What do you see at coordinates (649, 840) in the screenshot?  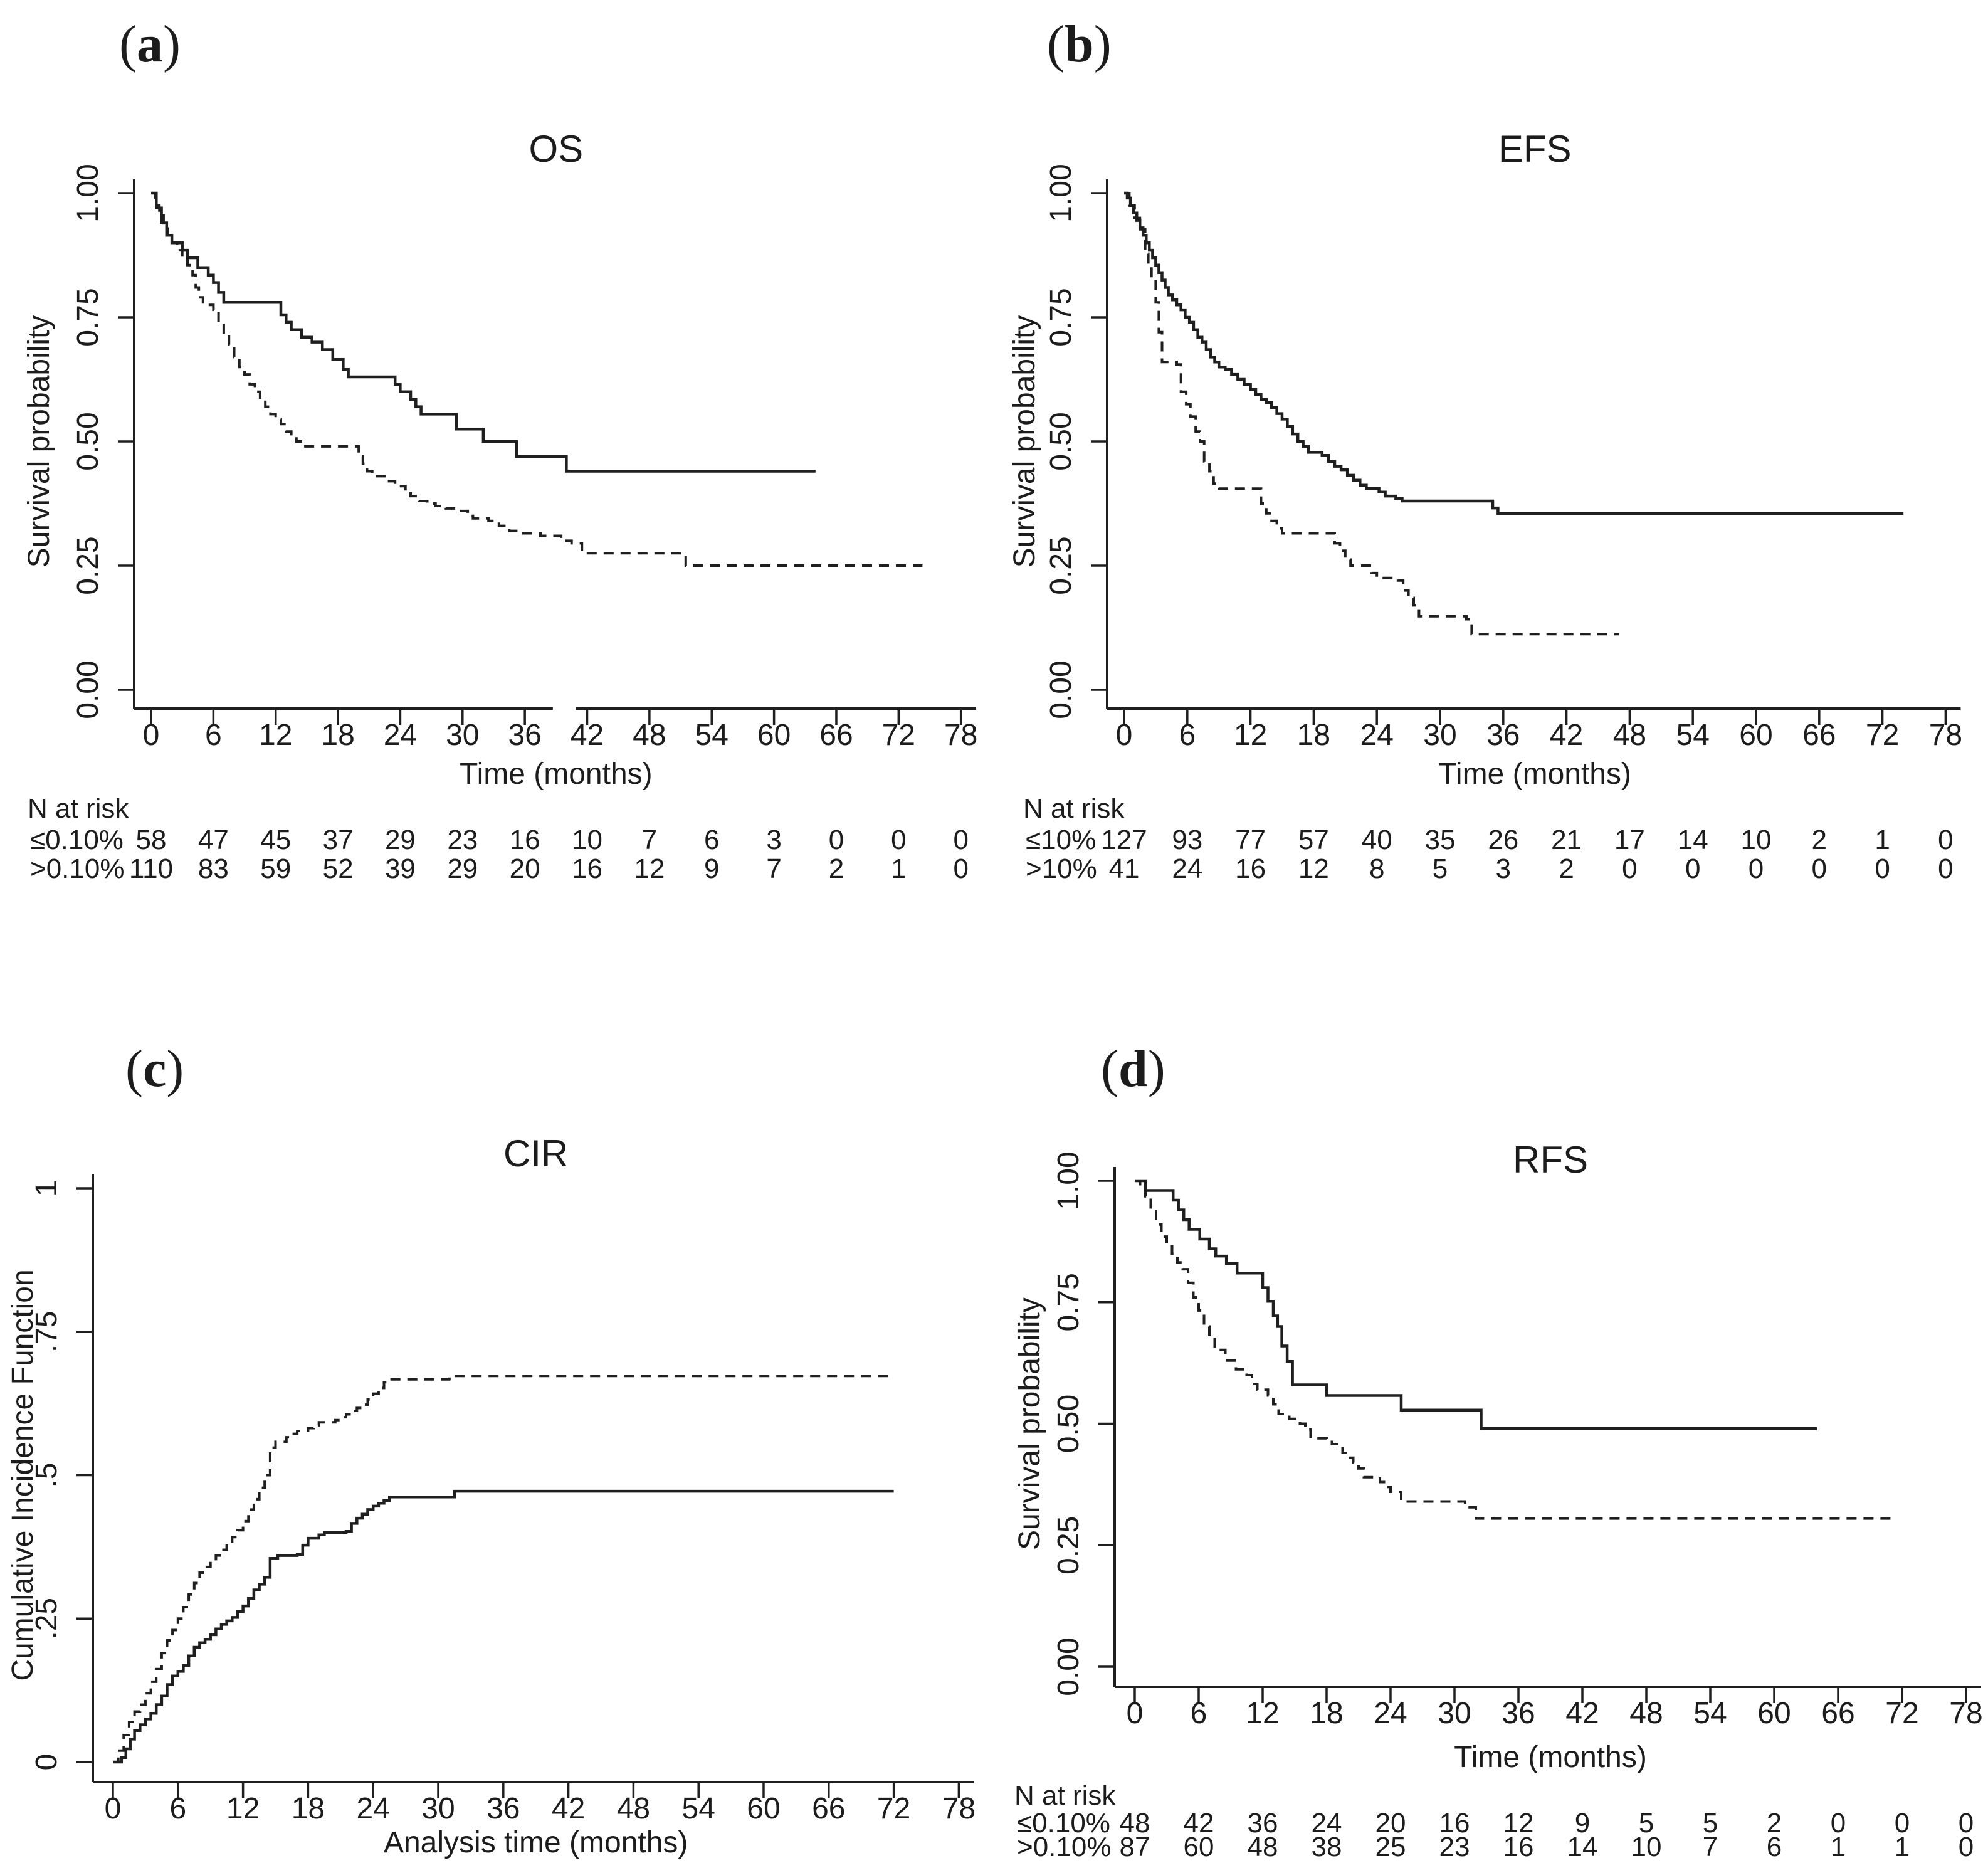 I see `risk-count: 7` at bounding box center [649, 840].